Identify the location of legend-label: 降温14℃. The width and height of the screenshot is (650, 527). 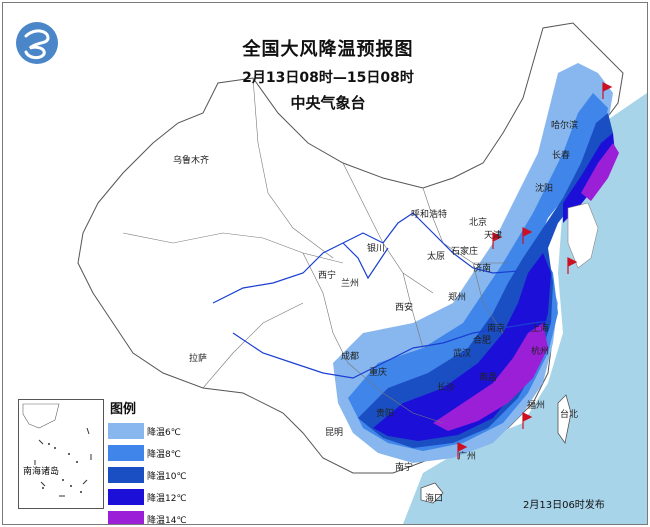
(167, 520).